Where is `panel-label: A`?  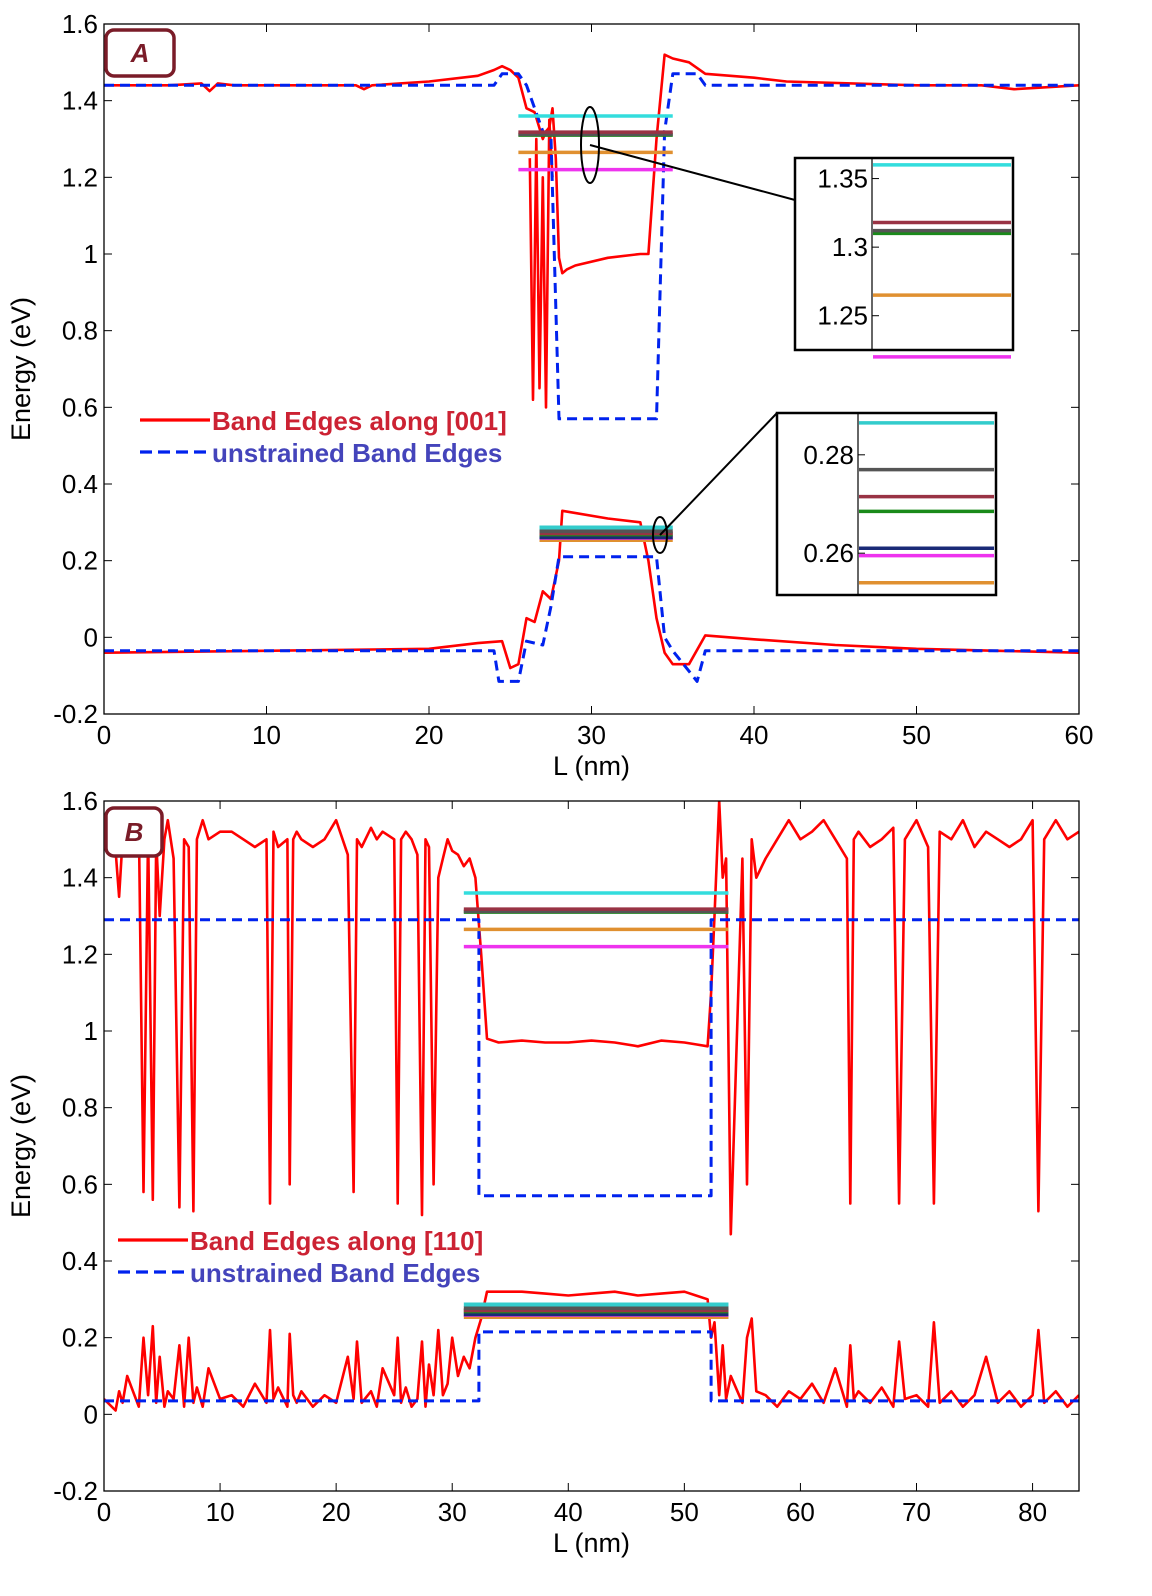 panel-label: A is located at coordinates (140, 53).